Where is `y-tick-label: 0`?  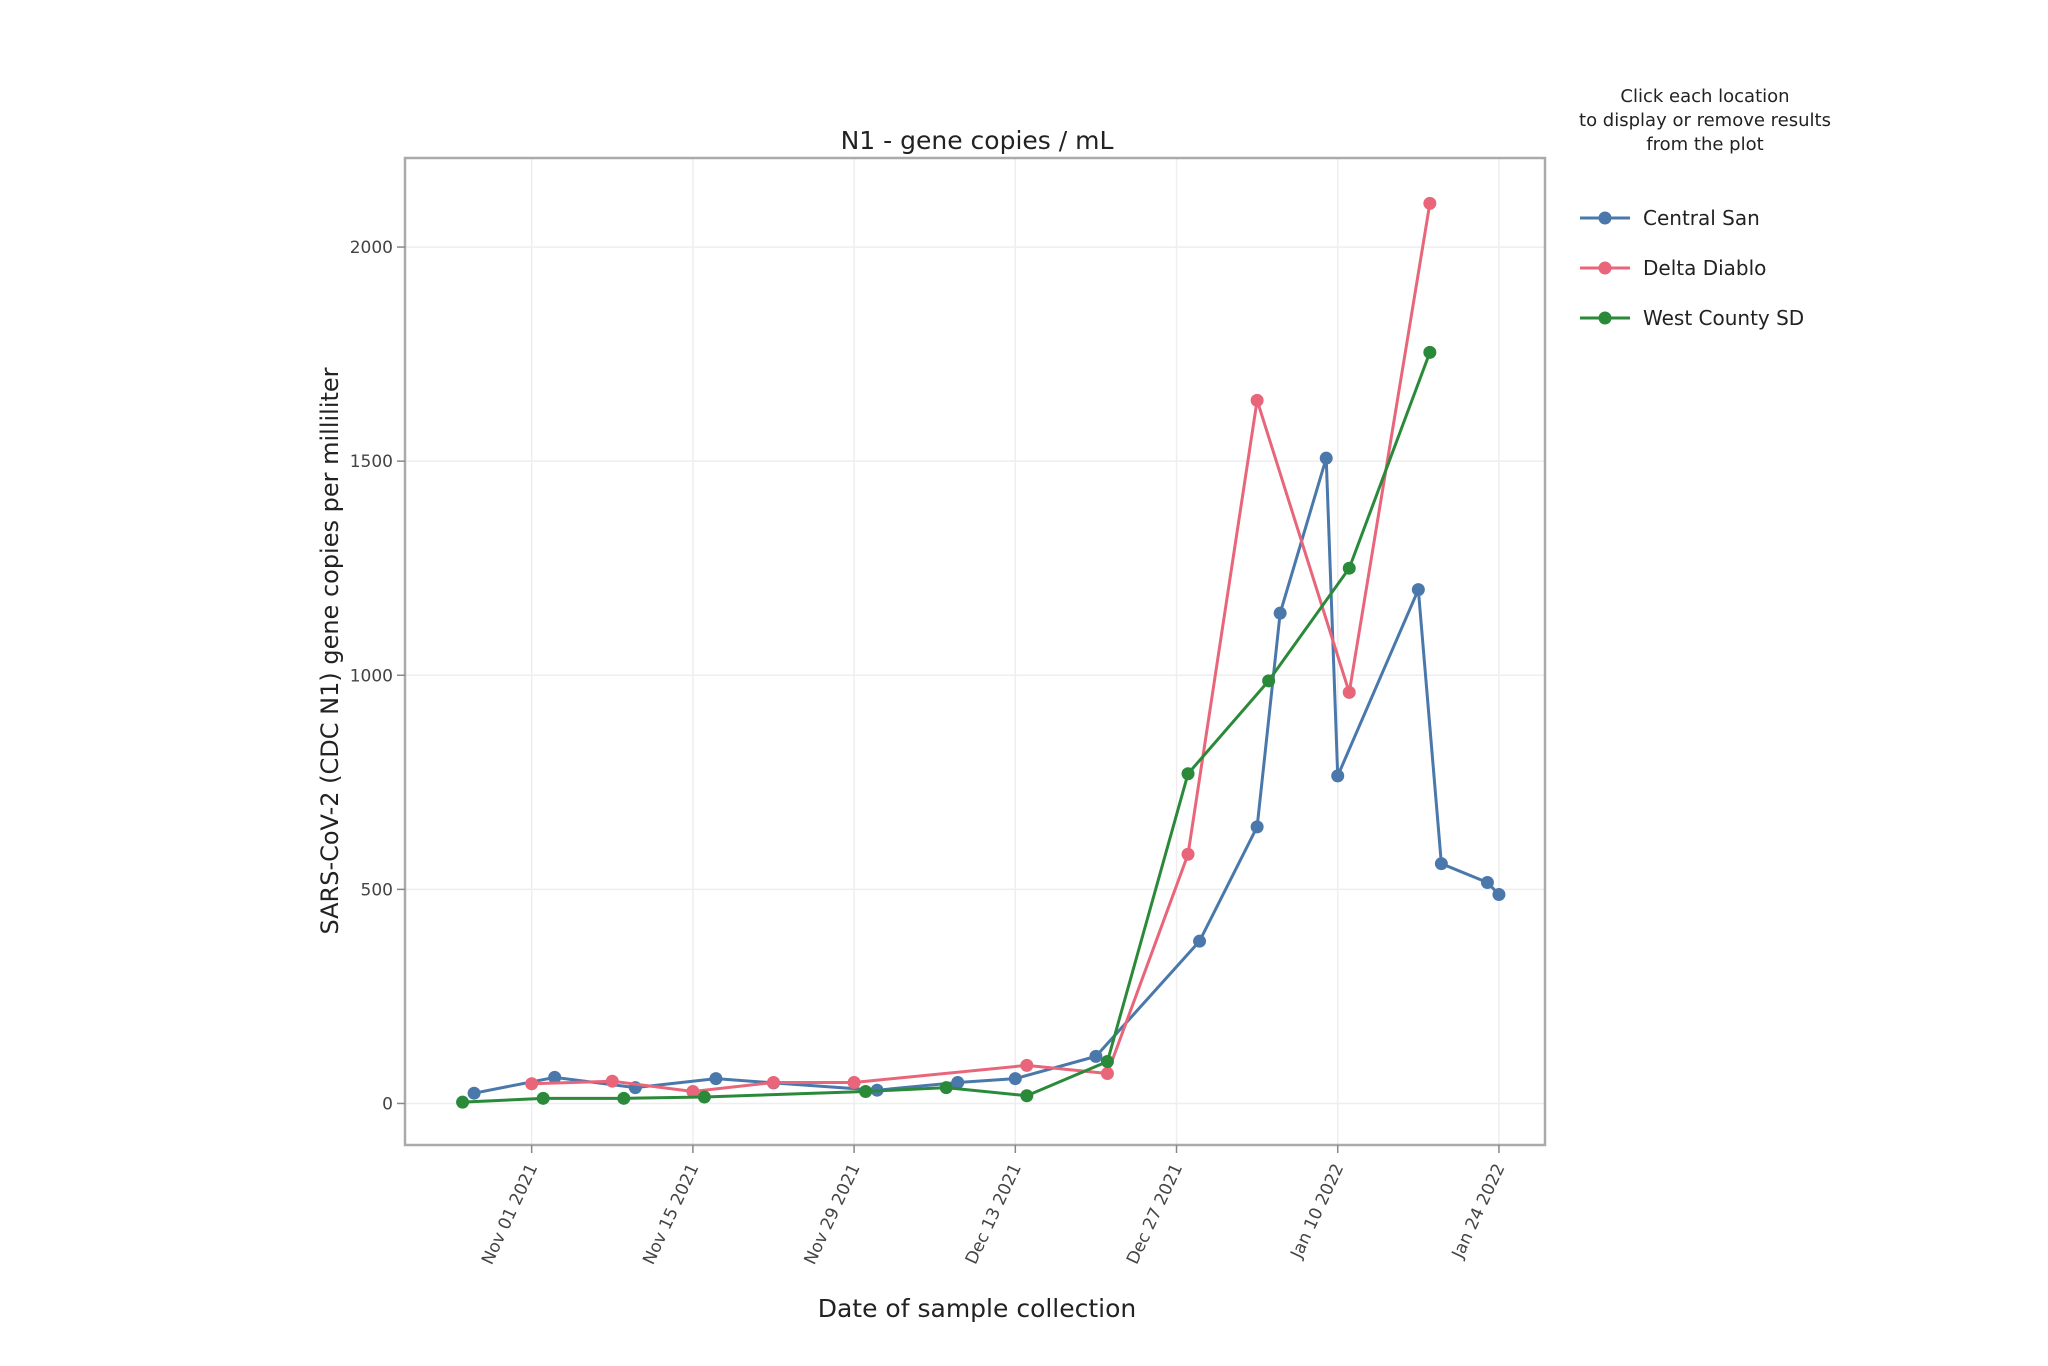
y-tick-label: 0 is located at coordinates (387, 1104).